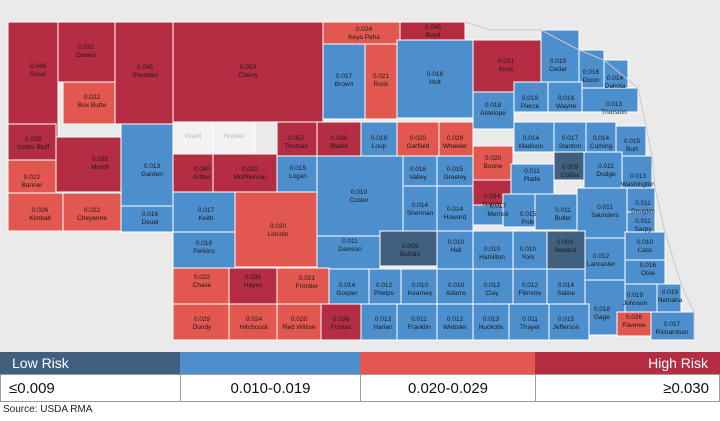  I want to click on county-value-gage: 0.018, so click(602, 309).